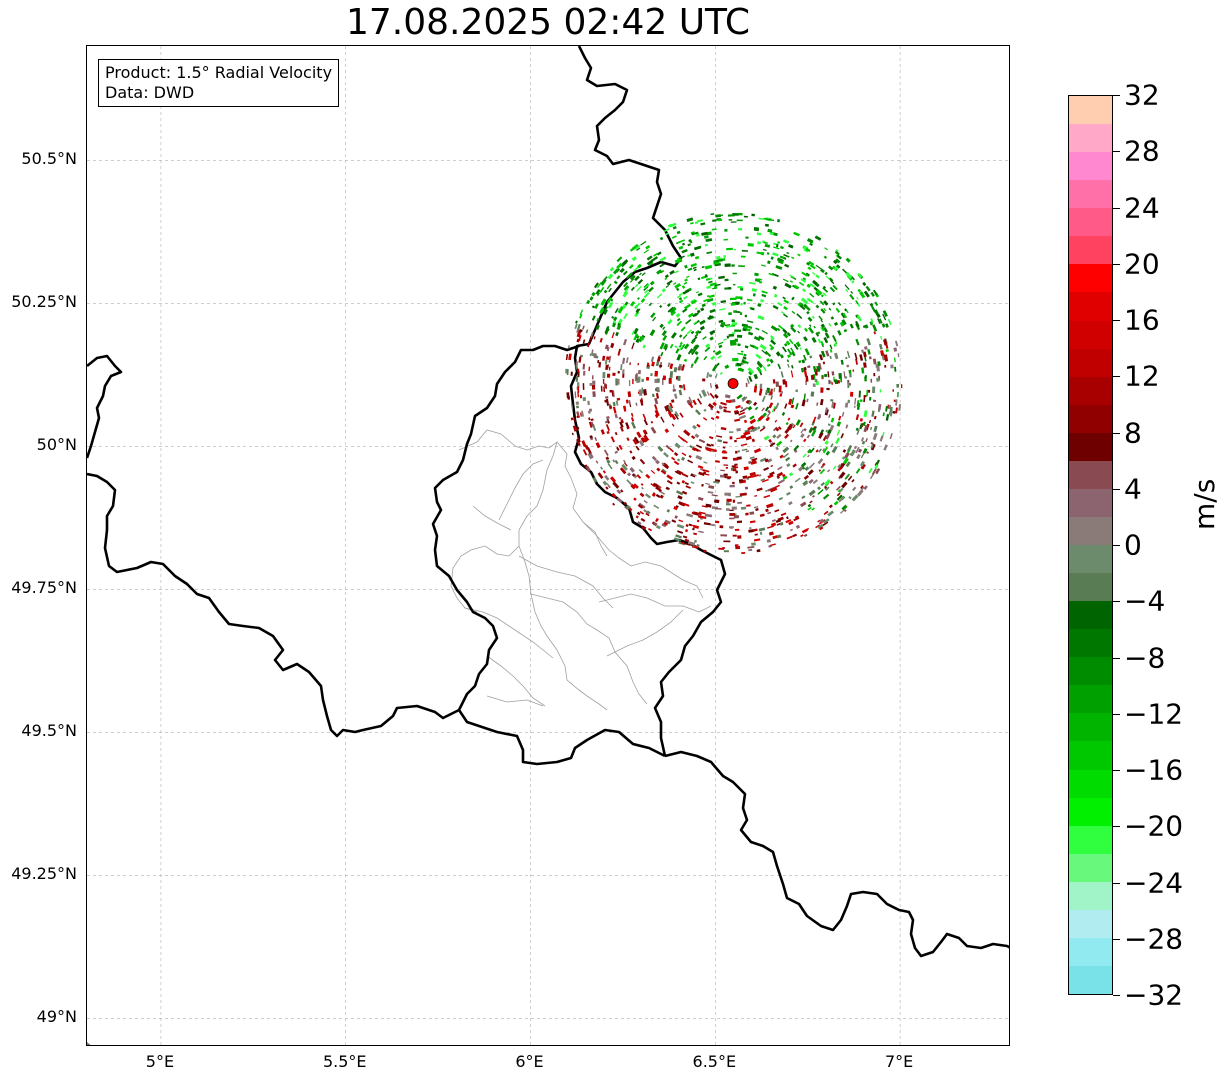  What do you see at coordinates (1090, 167) in the screenshot?
I see `colorbar-segment` at bounding box center [1090, 167].